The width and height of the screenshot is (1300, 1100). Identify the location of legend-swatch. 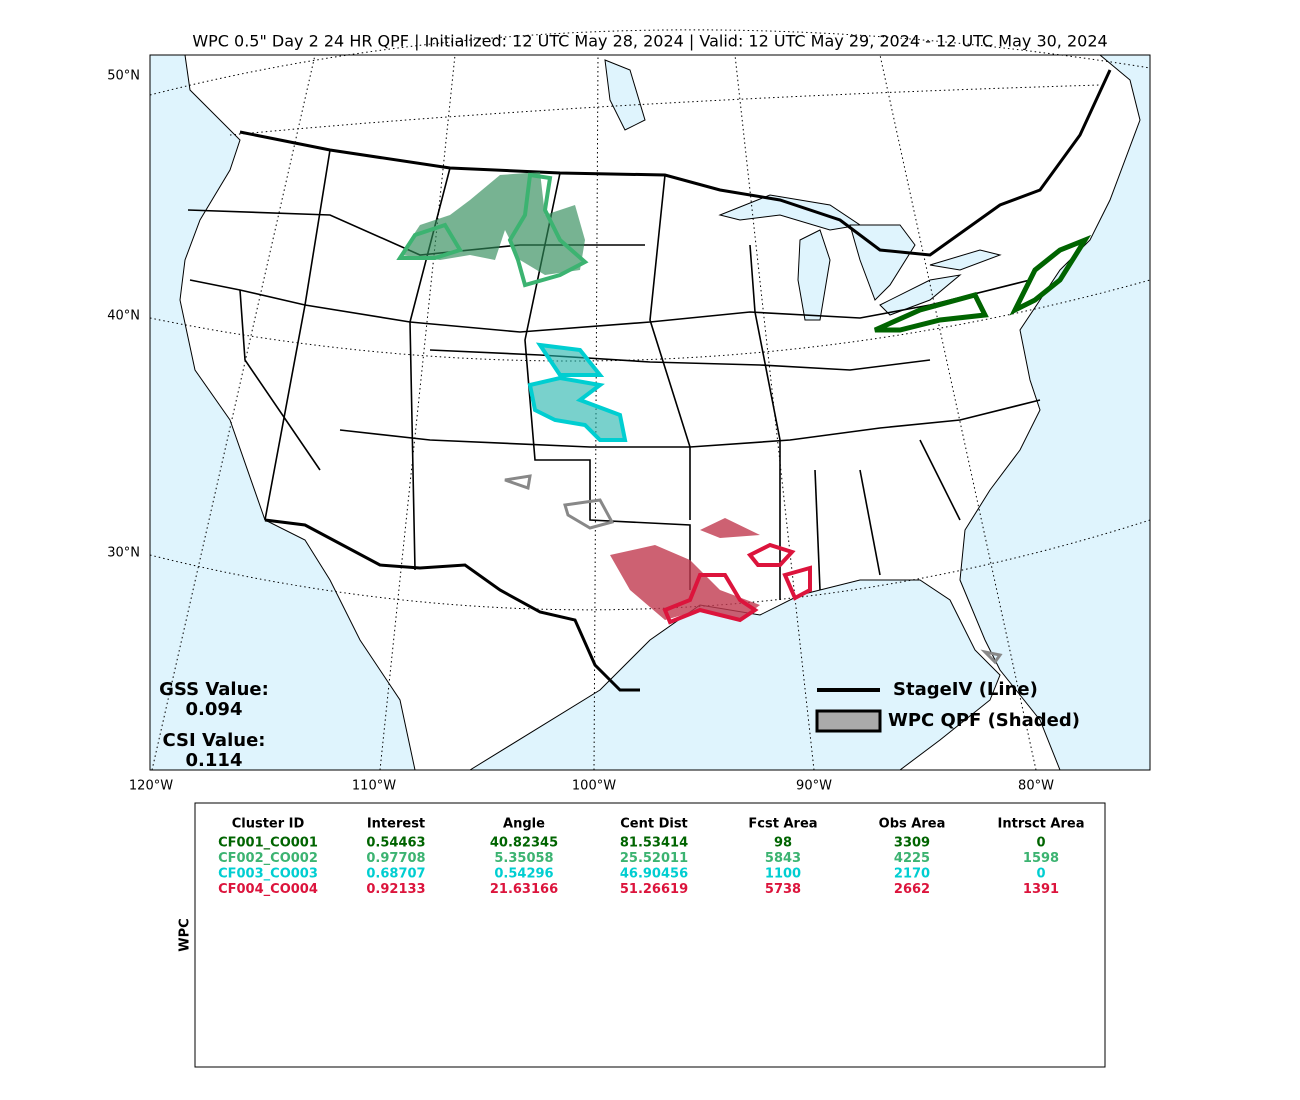
(848, 721).